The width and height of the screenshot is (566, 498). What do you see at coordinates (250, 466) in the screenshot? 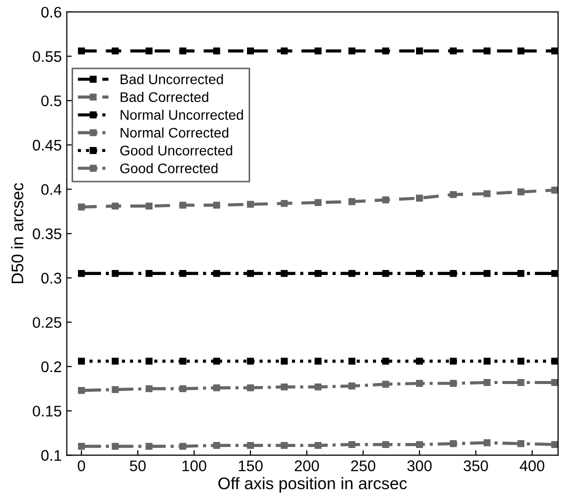
I see `x-tick-label: 150` at bounding box center [250, 466].